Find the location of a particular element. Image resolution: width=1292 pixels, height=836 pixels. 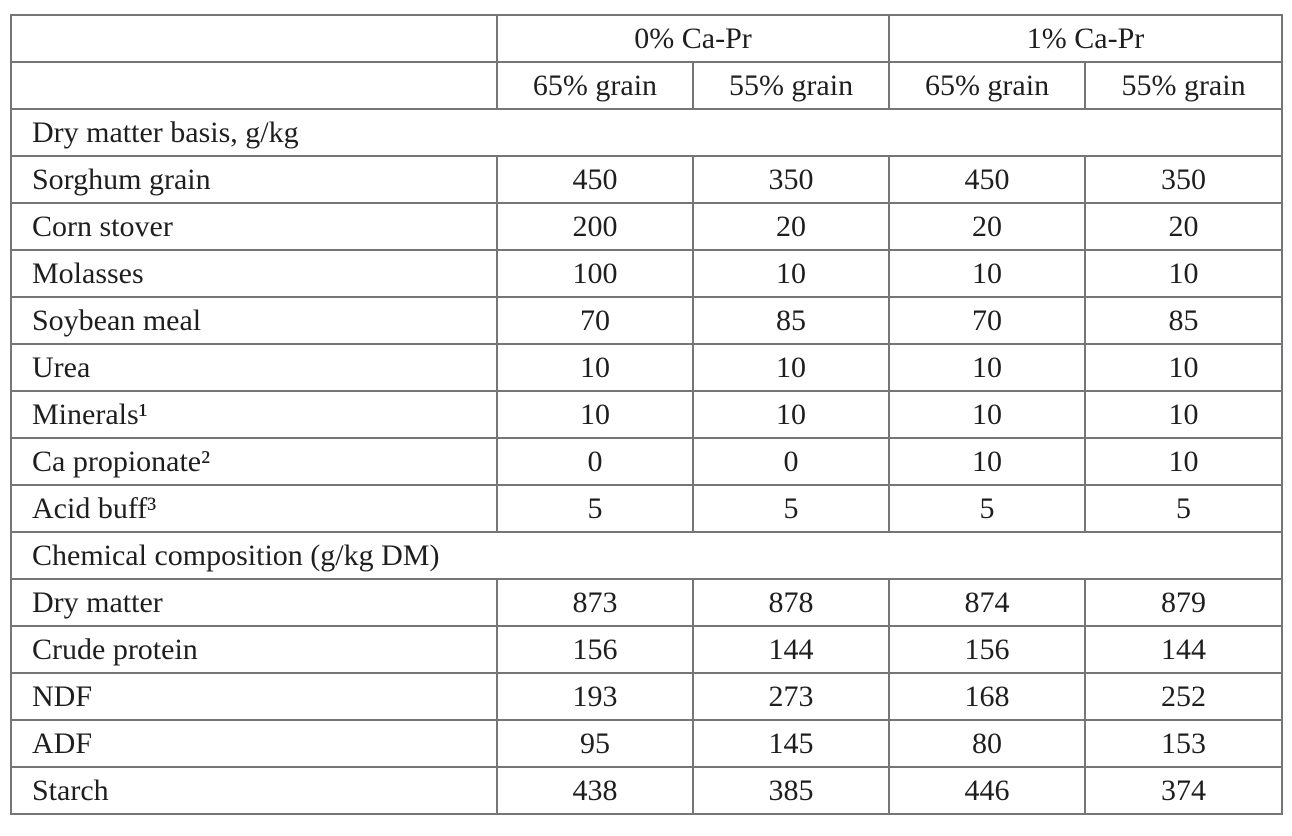

table-row: Crude protein 156 144 156 144 is located at coordinates (647, 649).